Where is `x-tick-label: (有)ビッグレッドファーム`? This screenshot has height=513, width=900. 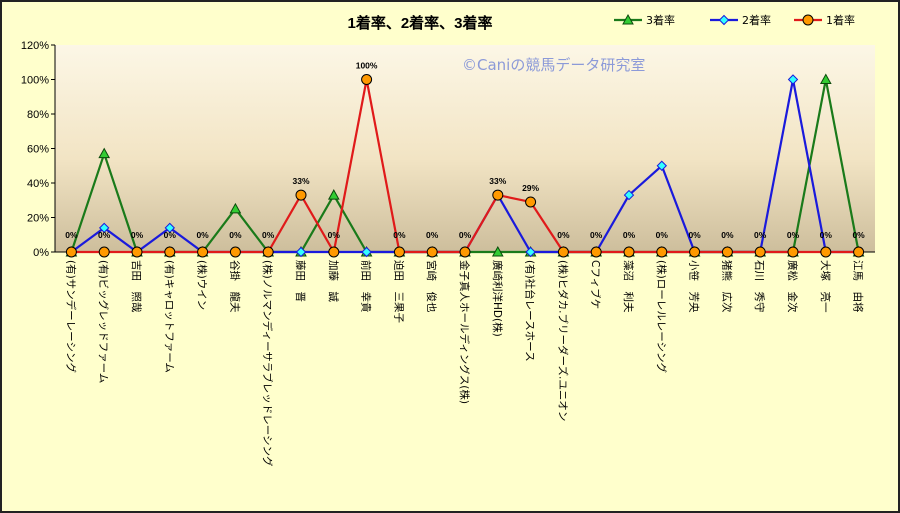
x-tick-label: (有)ビッグレッドファーム is located at coordinates (103, 321).